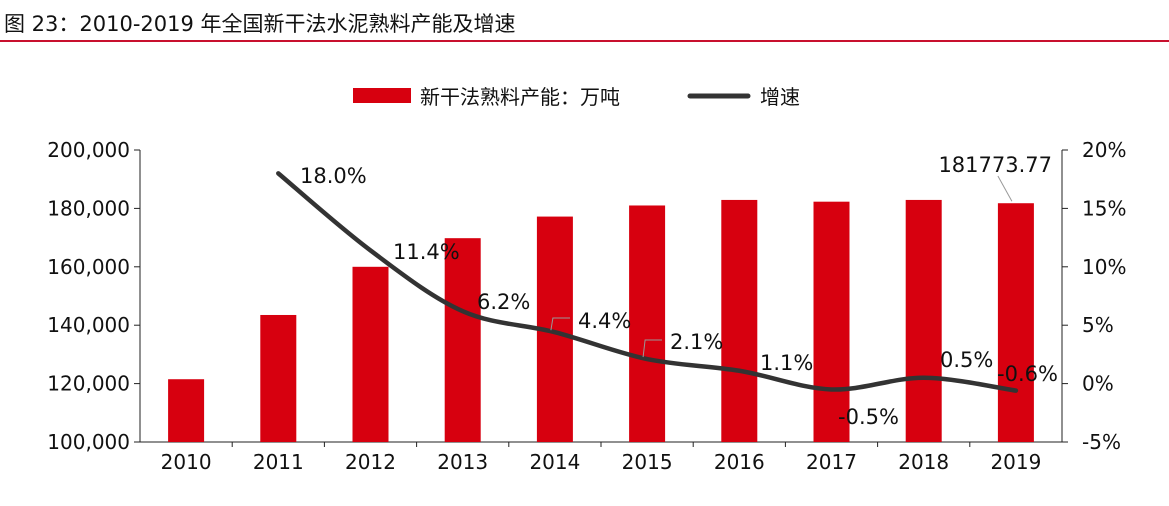 The width and height of the screenshot is (1169, 506). Describe the element at coordinates (652, 348) in the screenshot. I see `line-label-leader-2015` at that location.